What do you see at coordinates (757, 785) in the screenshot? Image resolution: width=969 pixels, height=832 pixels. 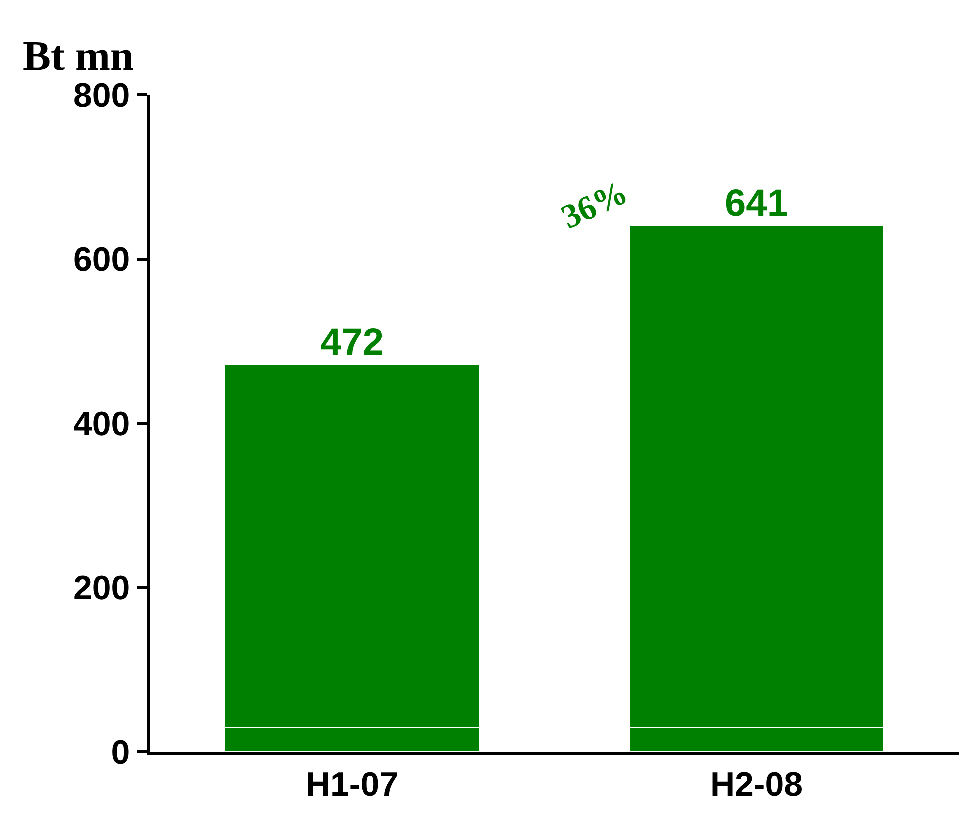 I see `x-tick-label: H2-08` at bounding box center [757, 785].